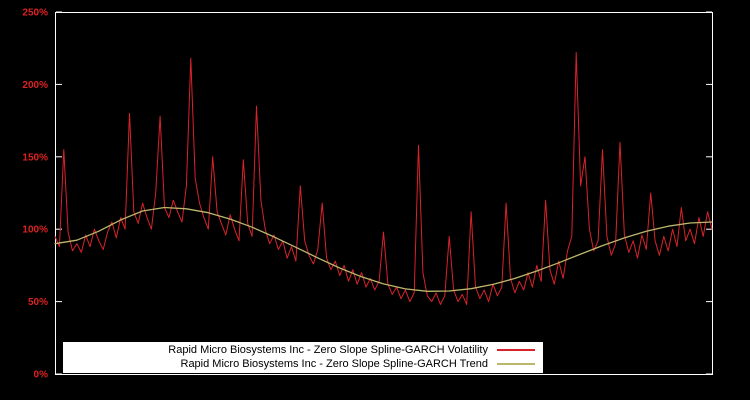 Image resolution: width=750 pixels, height=400 pixels. What do you see at coordinates (35, 85) in the screenshot?
I see `y-axis-tick-label: 200%` at bounding box center [35, 85].